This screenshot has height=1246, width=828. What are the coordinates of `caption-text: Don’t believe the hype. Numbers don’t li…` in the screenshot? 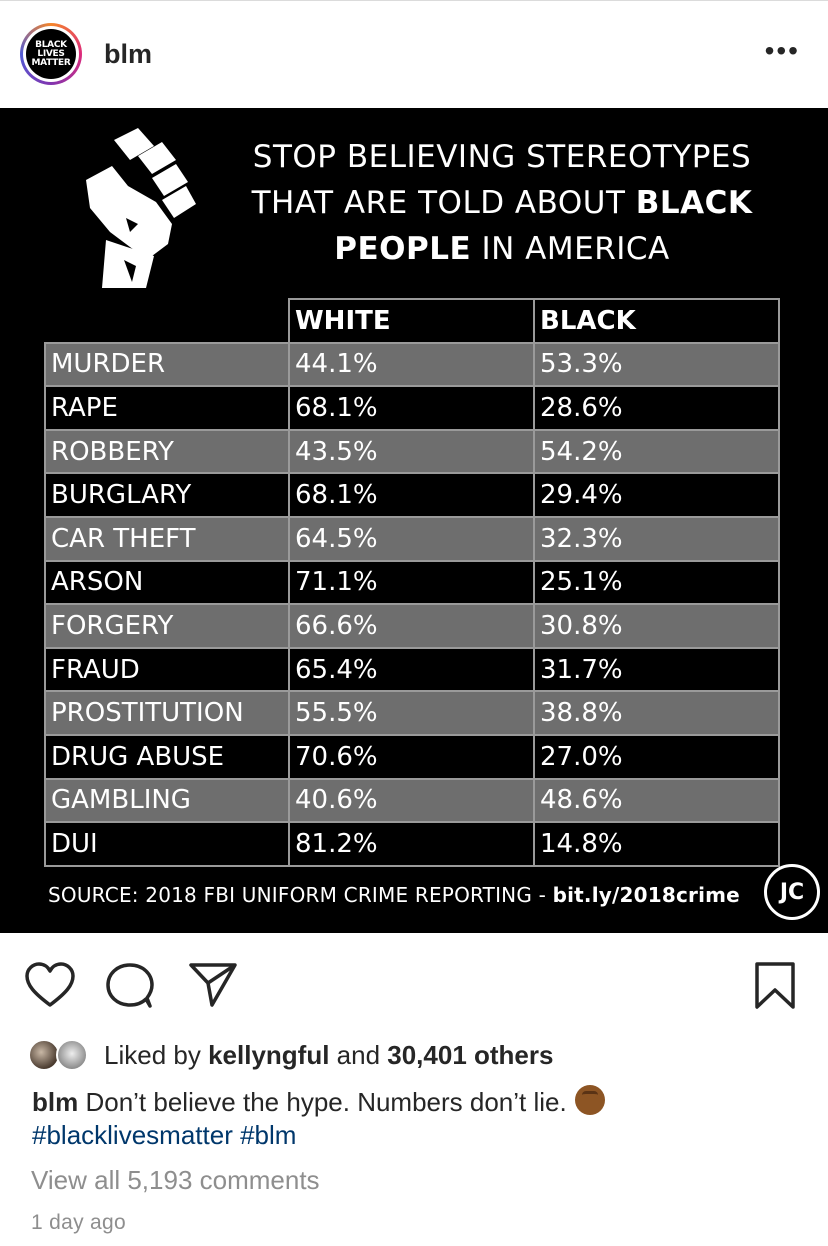 It's located at (322, 1102).